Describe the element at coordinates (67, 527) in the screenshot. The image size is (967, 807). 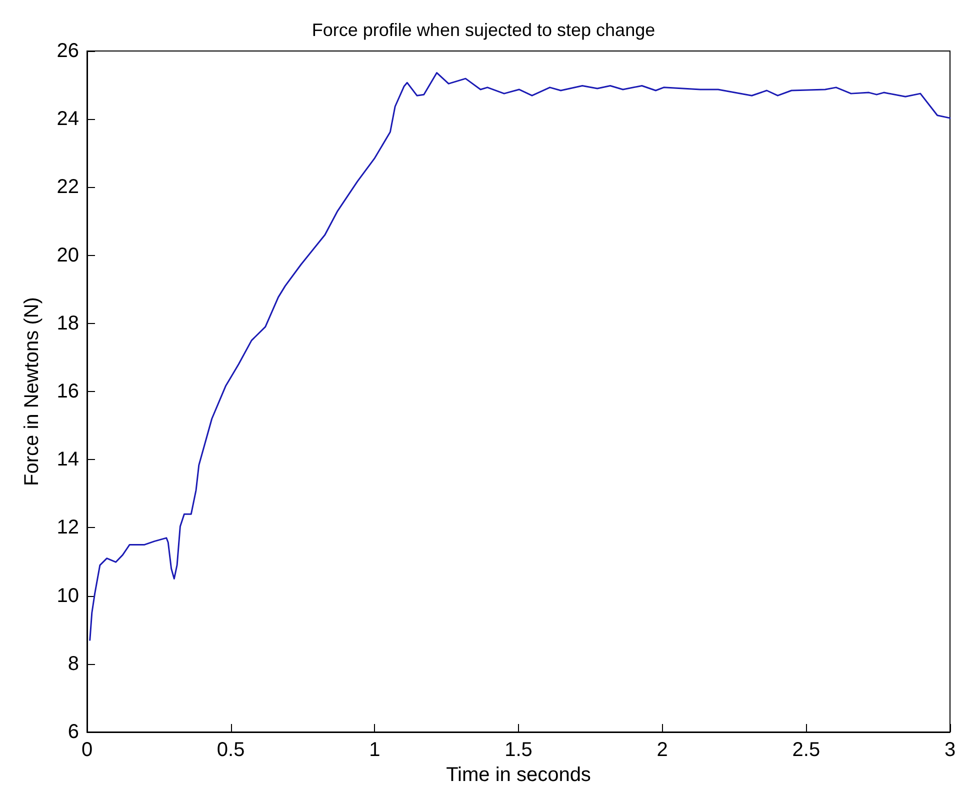
I see `y-tick-label: 12` at that location.